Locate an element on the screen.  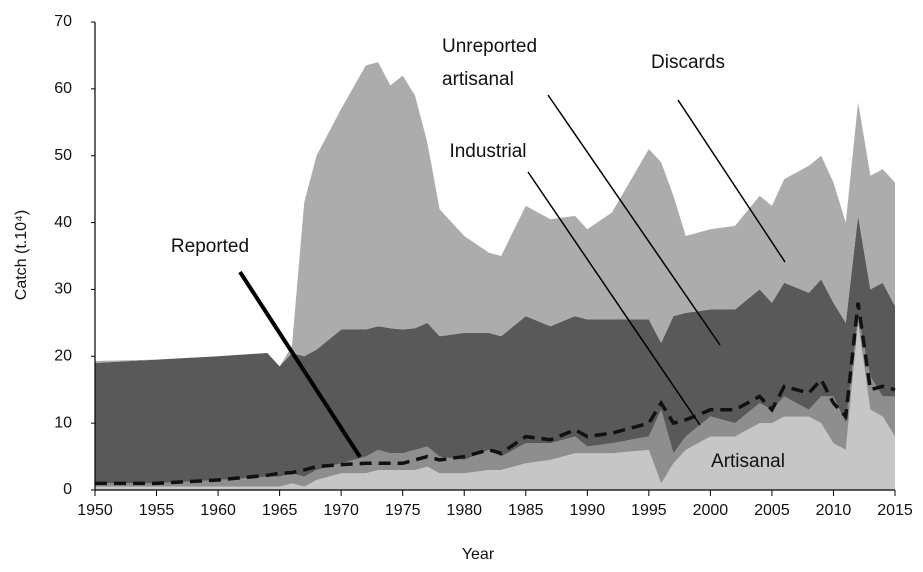
x-tick-label: 2015 is located at coordinates (895, 510).